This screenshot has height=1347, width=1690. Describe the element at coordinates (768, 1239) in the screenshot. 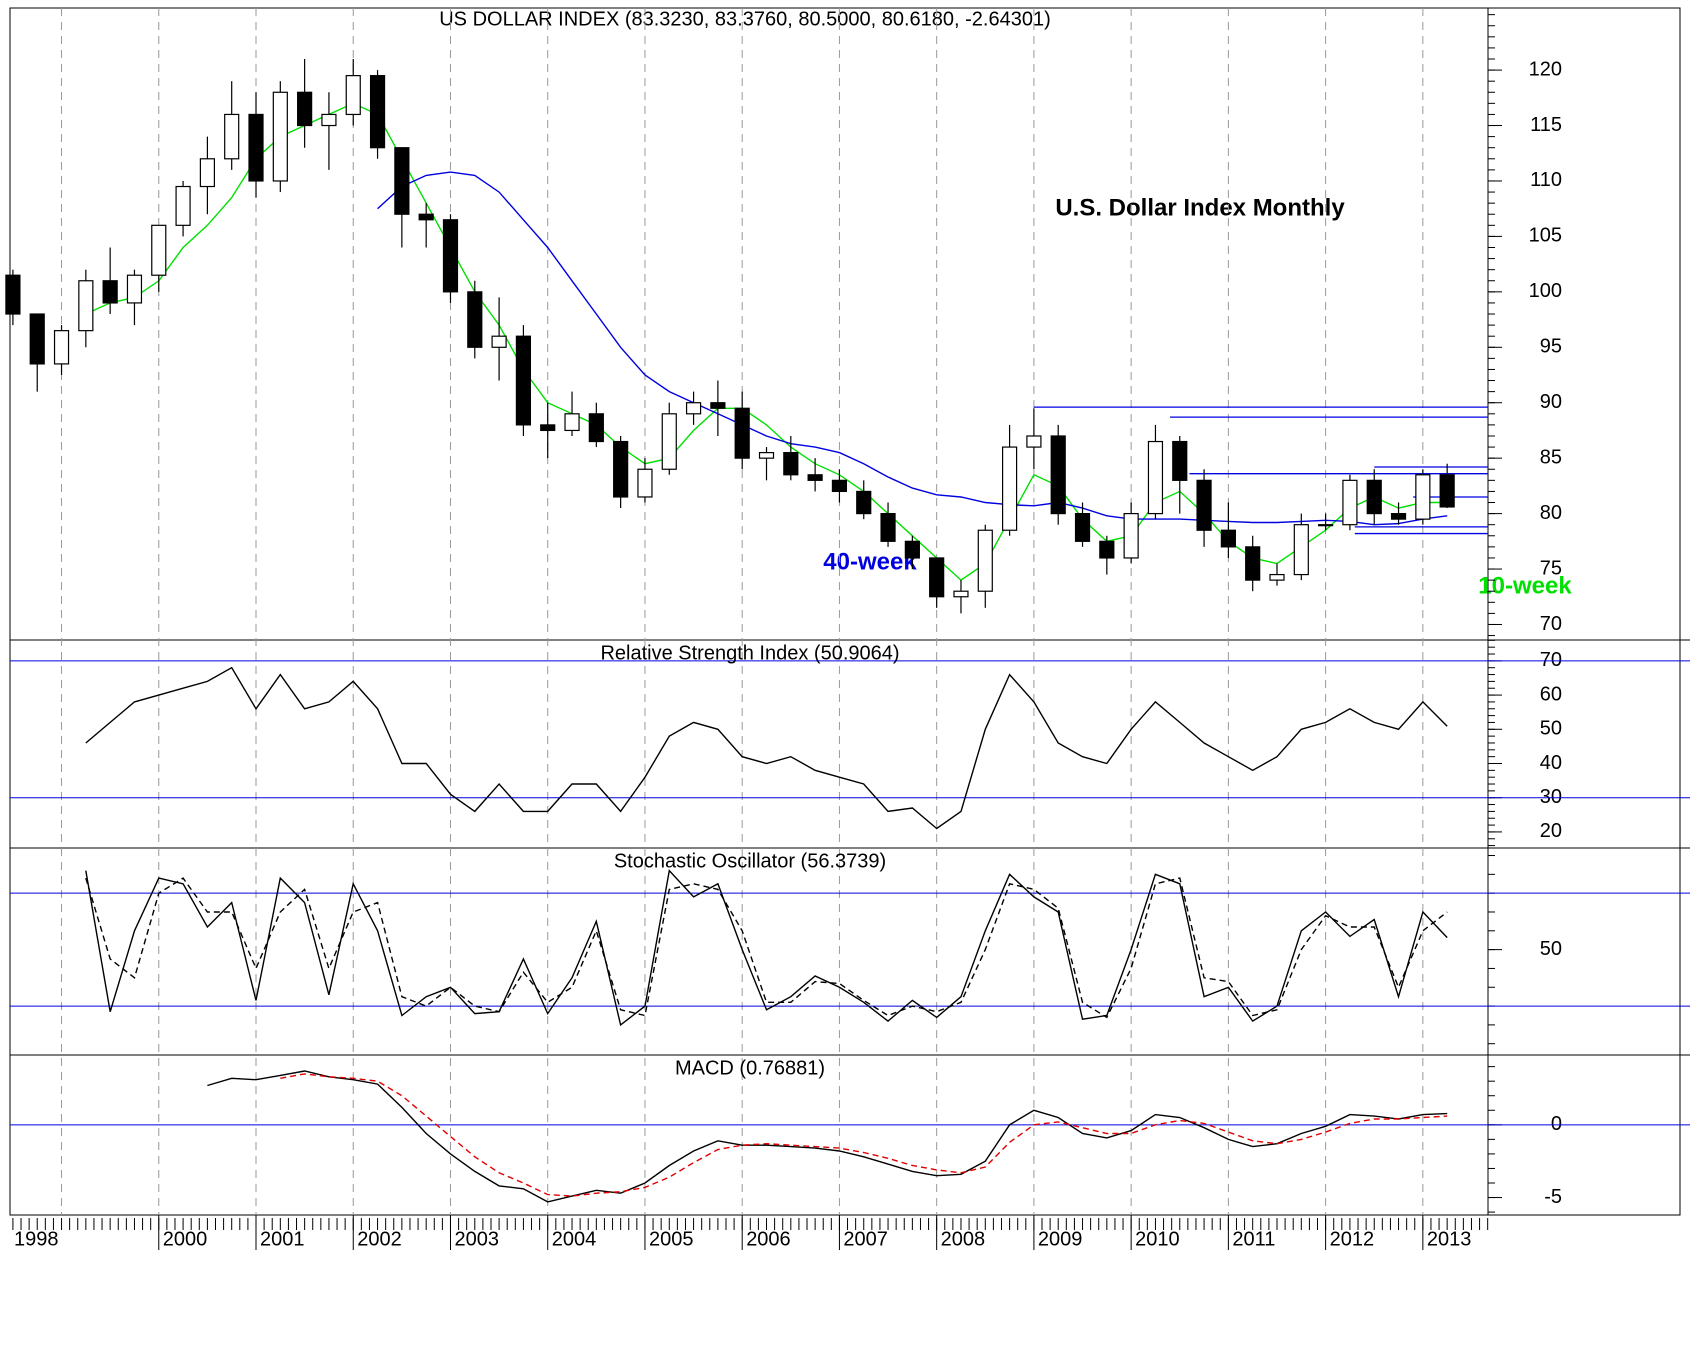

I see `x-tick-label: 2006` at that location.